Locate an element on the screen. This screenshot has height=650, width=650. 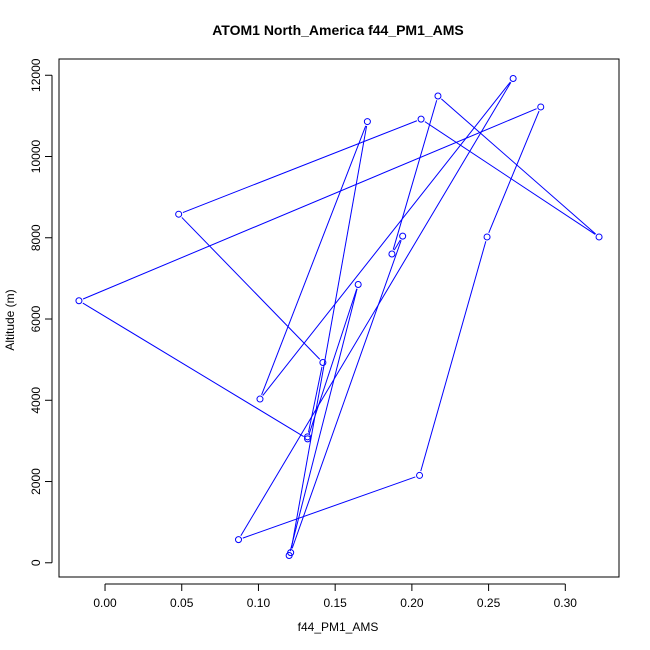
y-tick-label: 0 is located at coordinates (36, 562).